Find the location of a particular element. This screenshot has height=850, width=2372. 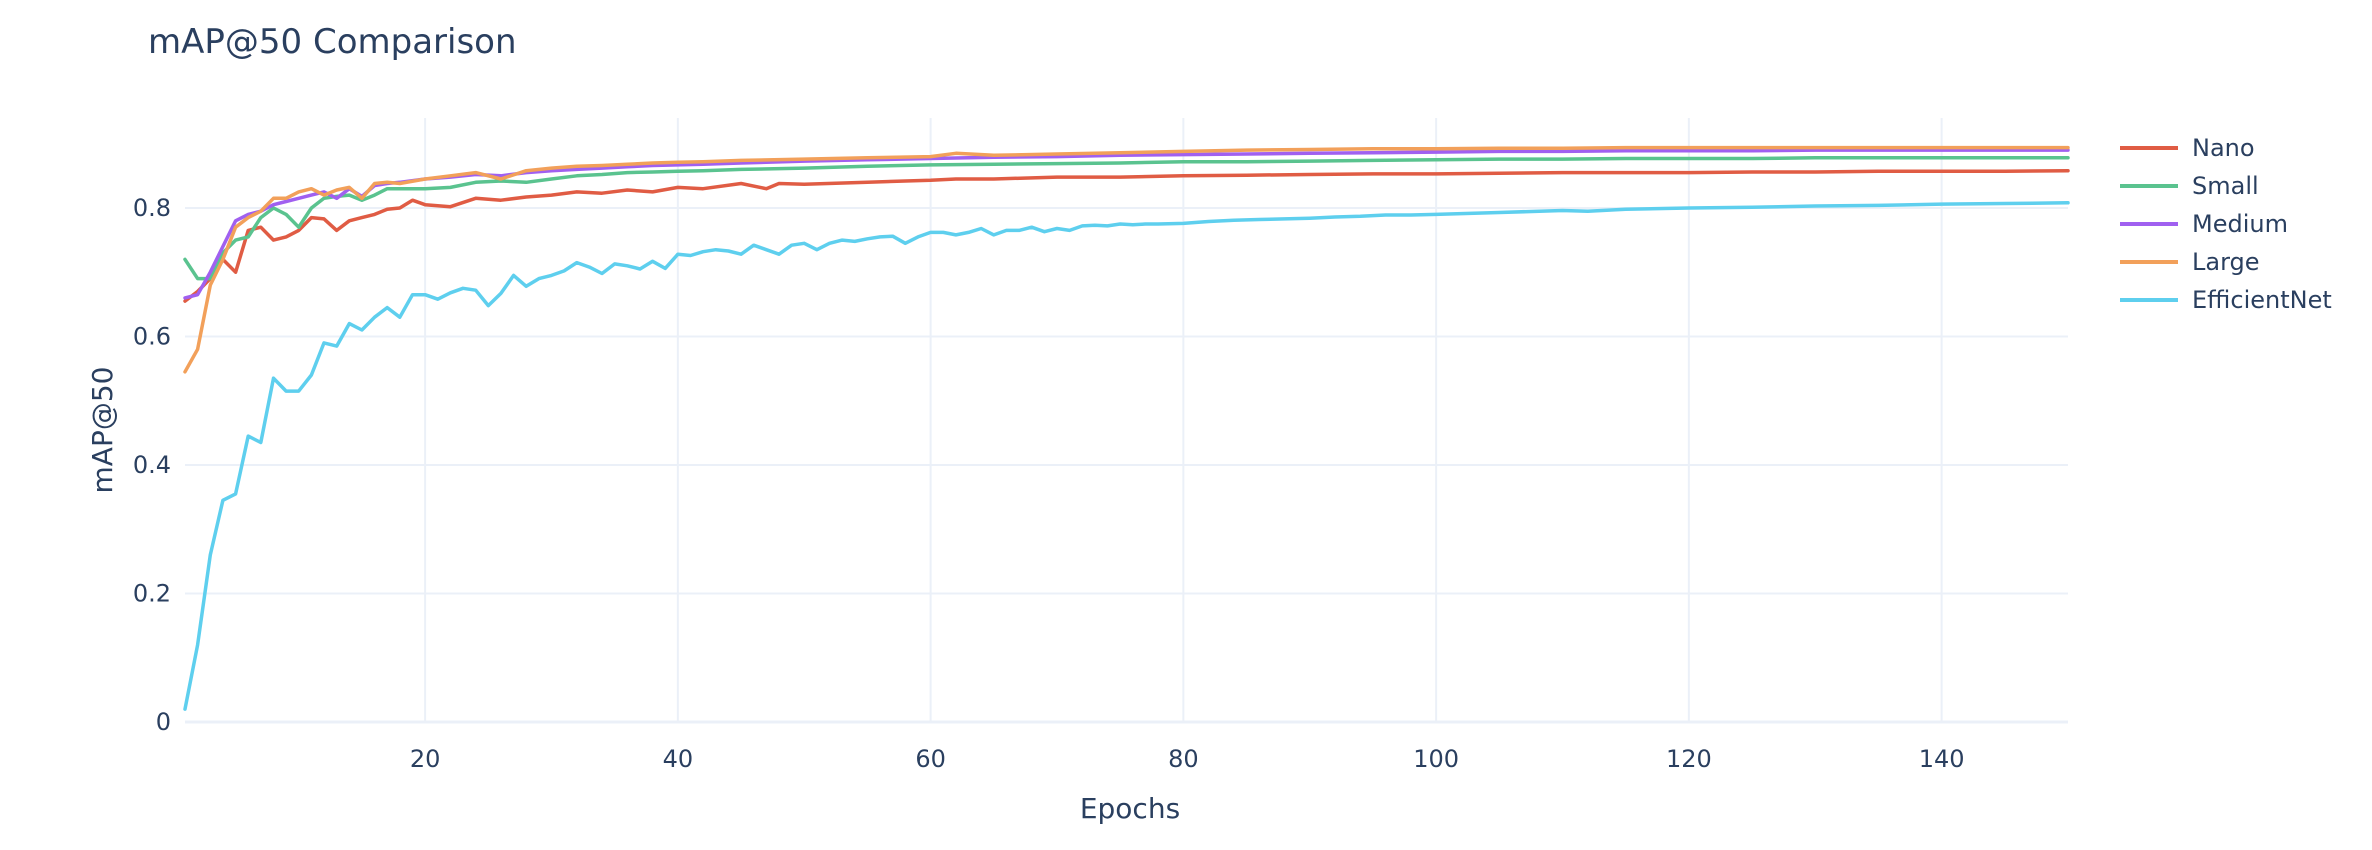

x-tick-label: 20 is located at coordinates (425, 759).